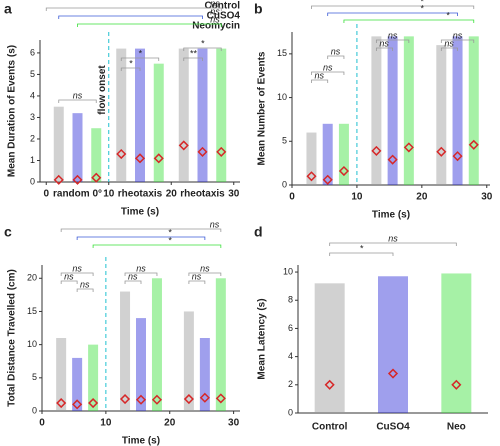 Image resolution: width=500 pixels, height=446 pixels. I want to click on annotation: flow onset, so click(102, 90).